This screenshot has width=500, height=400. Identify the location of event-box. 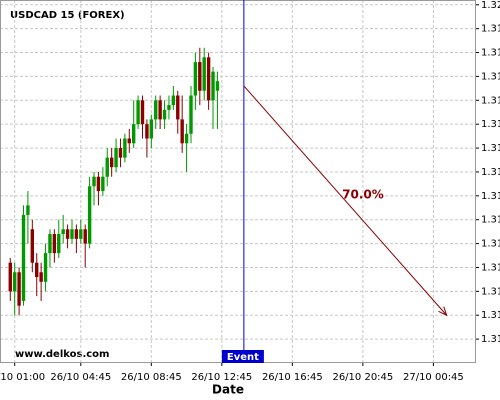
(242, 356).